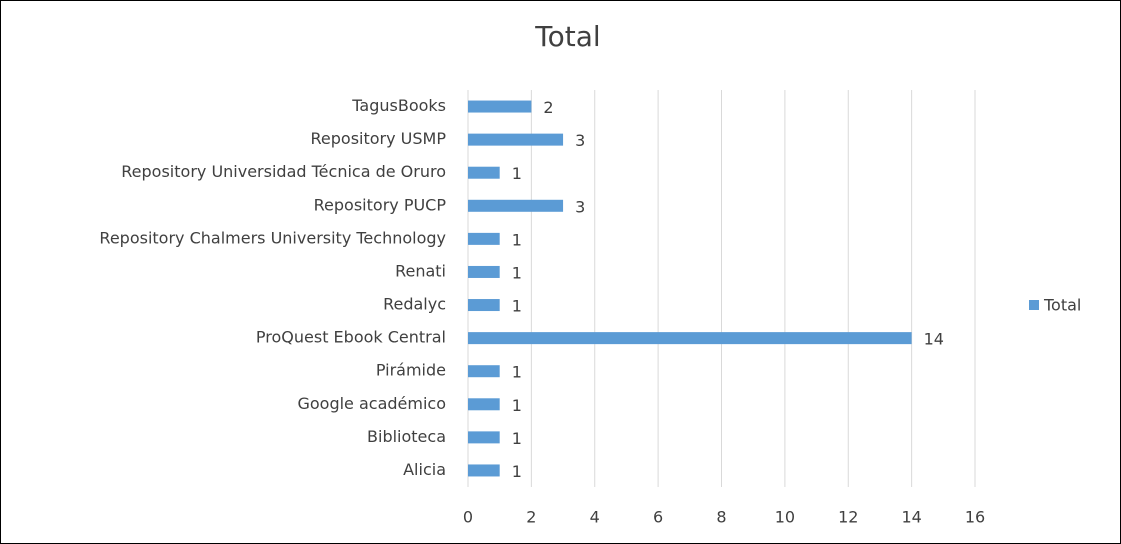 The height and width of the screenshot is (544, 1121). I want to click on y-tick-label: Biblioteca, so click(406, 436).